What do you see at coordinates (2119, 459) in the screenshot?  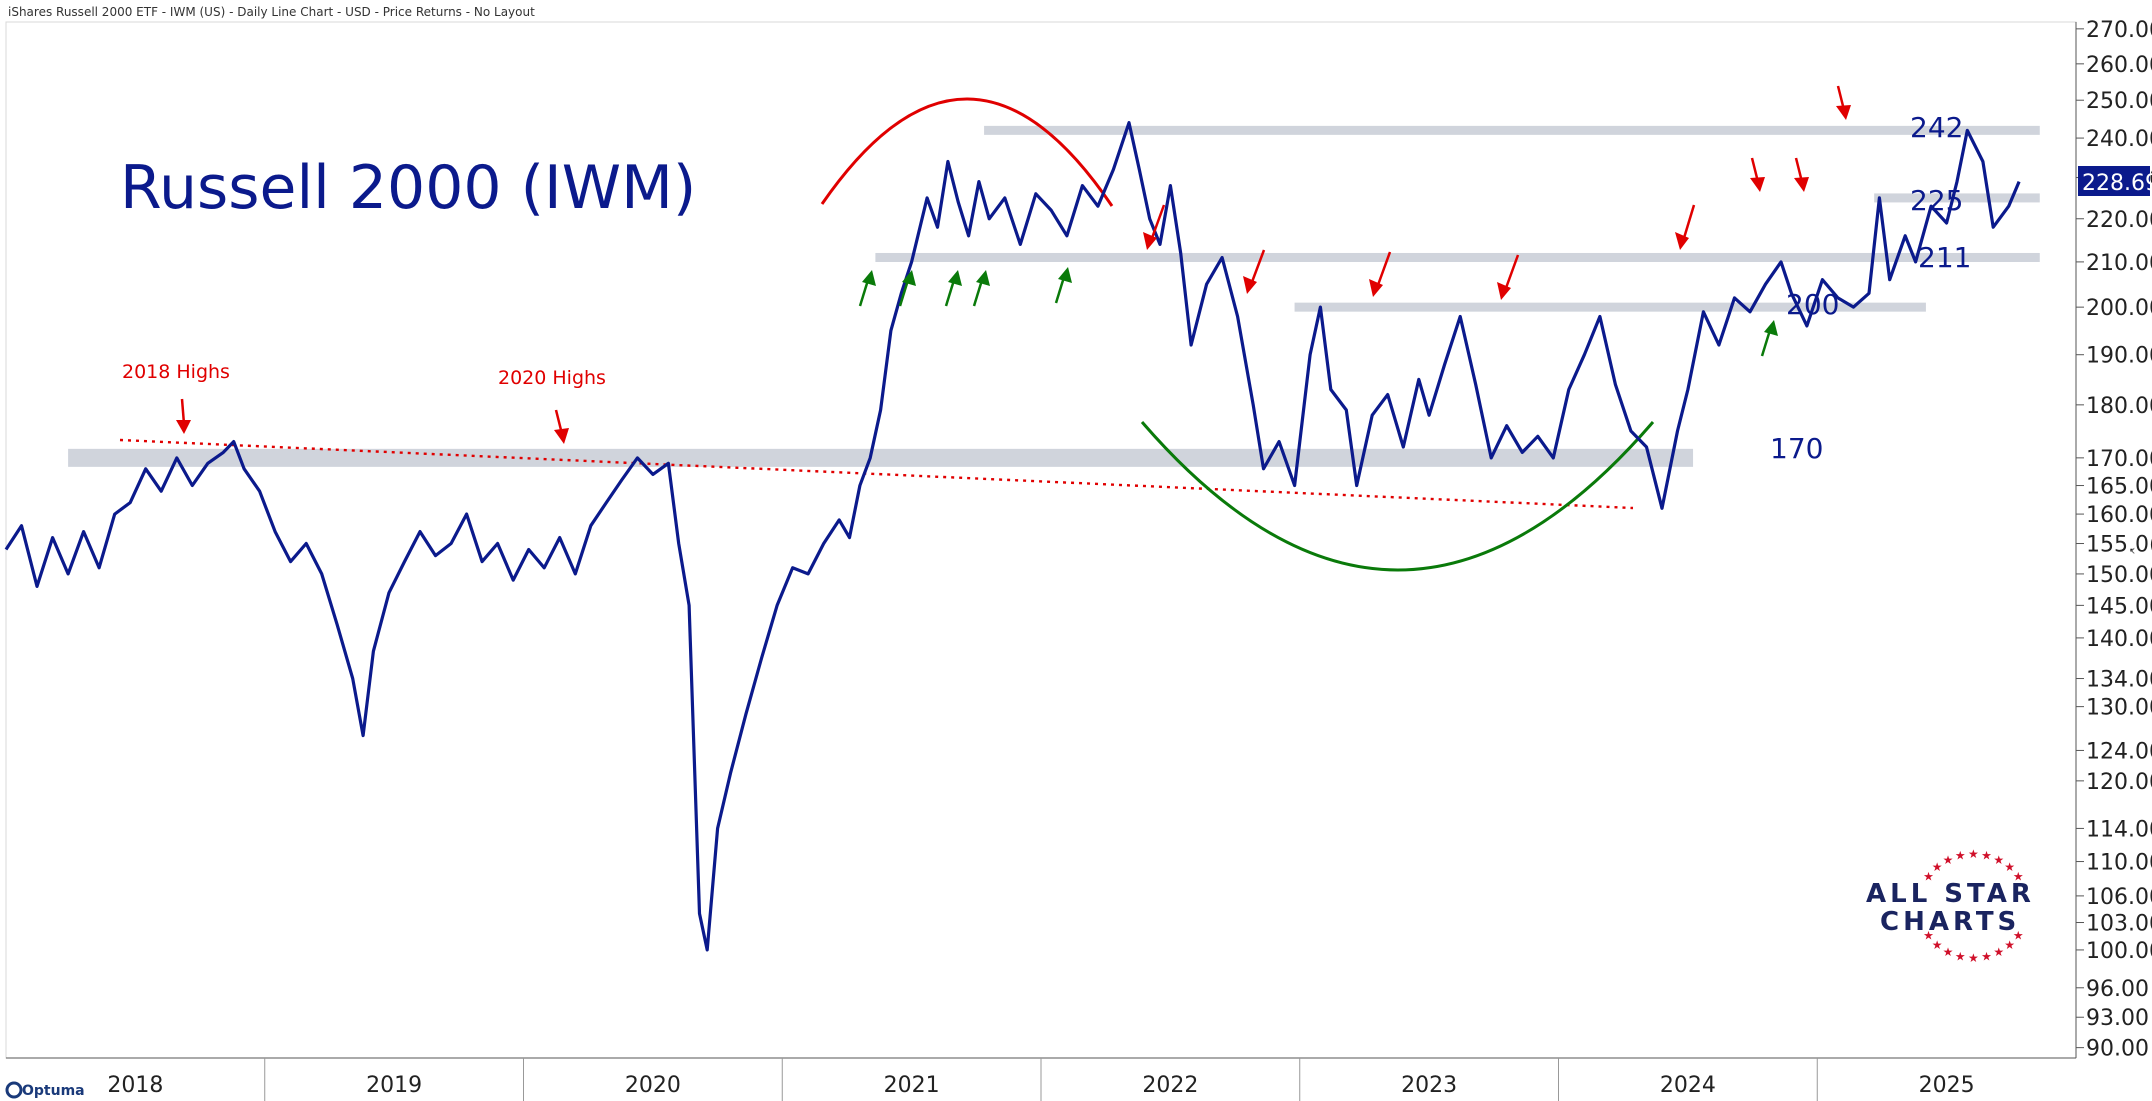 I see `y-tick-label: 170.00` at bounding box center [2119, 459].